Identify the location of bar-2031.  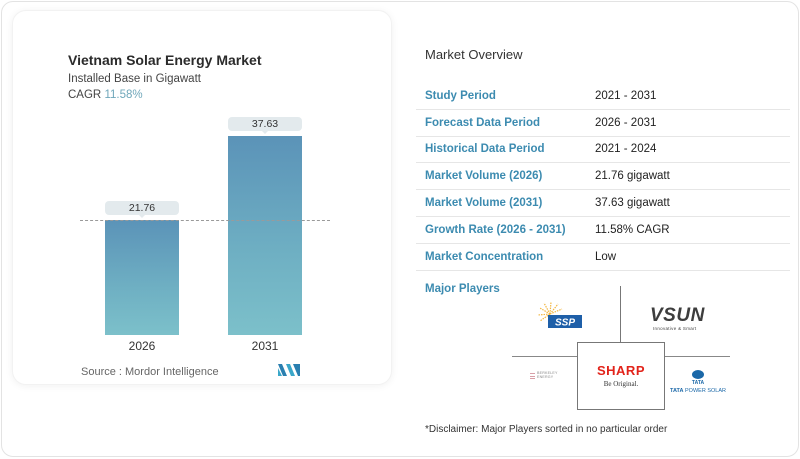
(265, 235).